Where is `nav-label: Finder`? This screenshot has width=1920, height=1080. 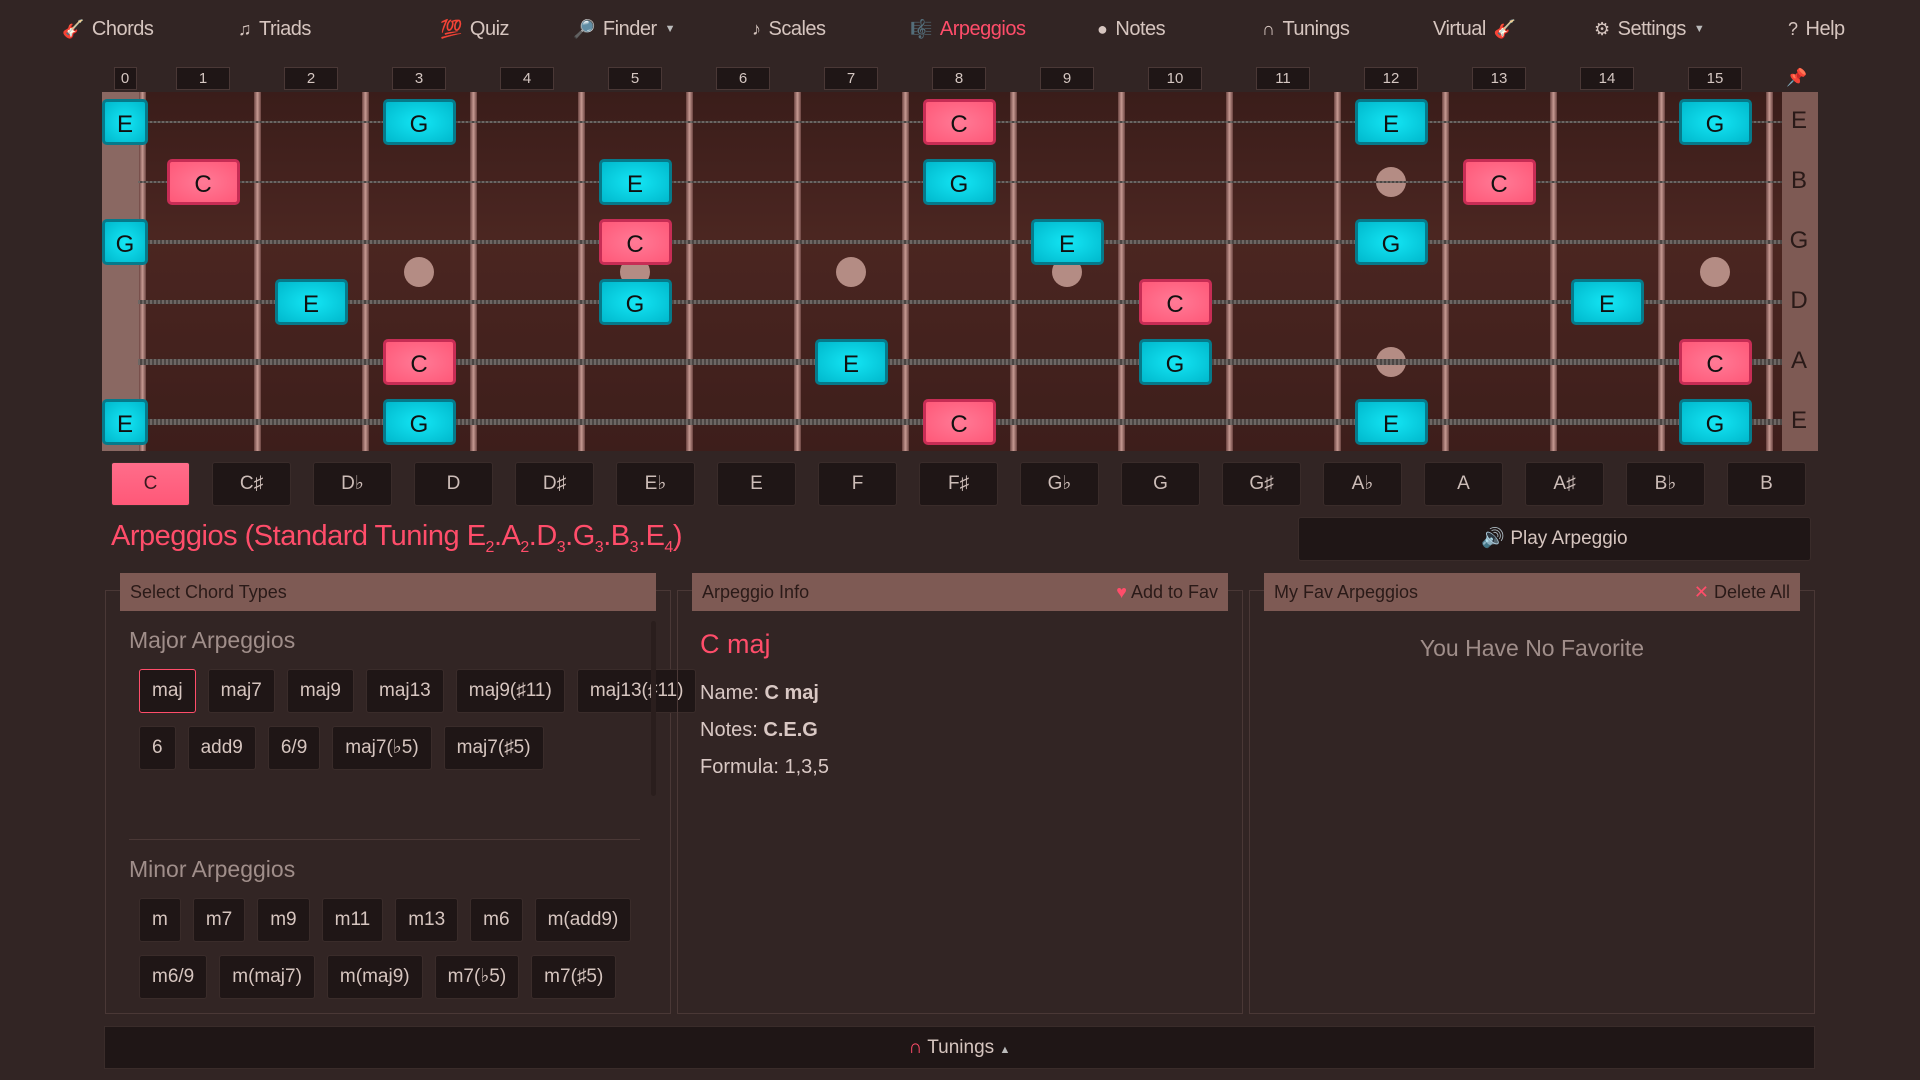
nav-label: Finder is located at coordinates (629, 28).